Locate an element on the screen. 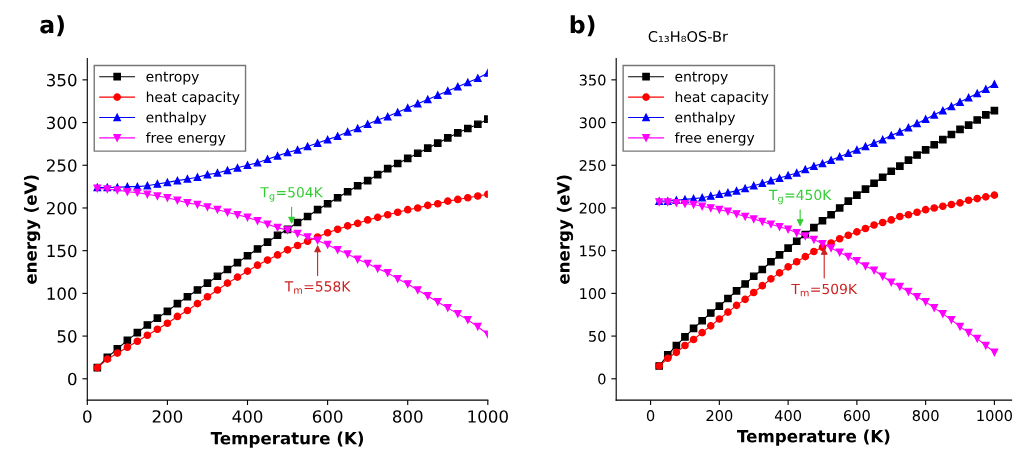 This screenshot has width=1027, height=468. annotation: T$_{m}$=558K is located at coordinates (317, 287).